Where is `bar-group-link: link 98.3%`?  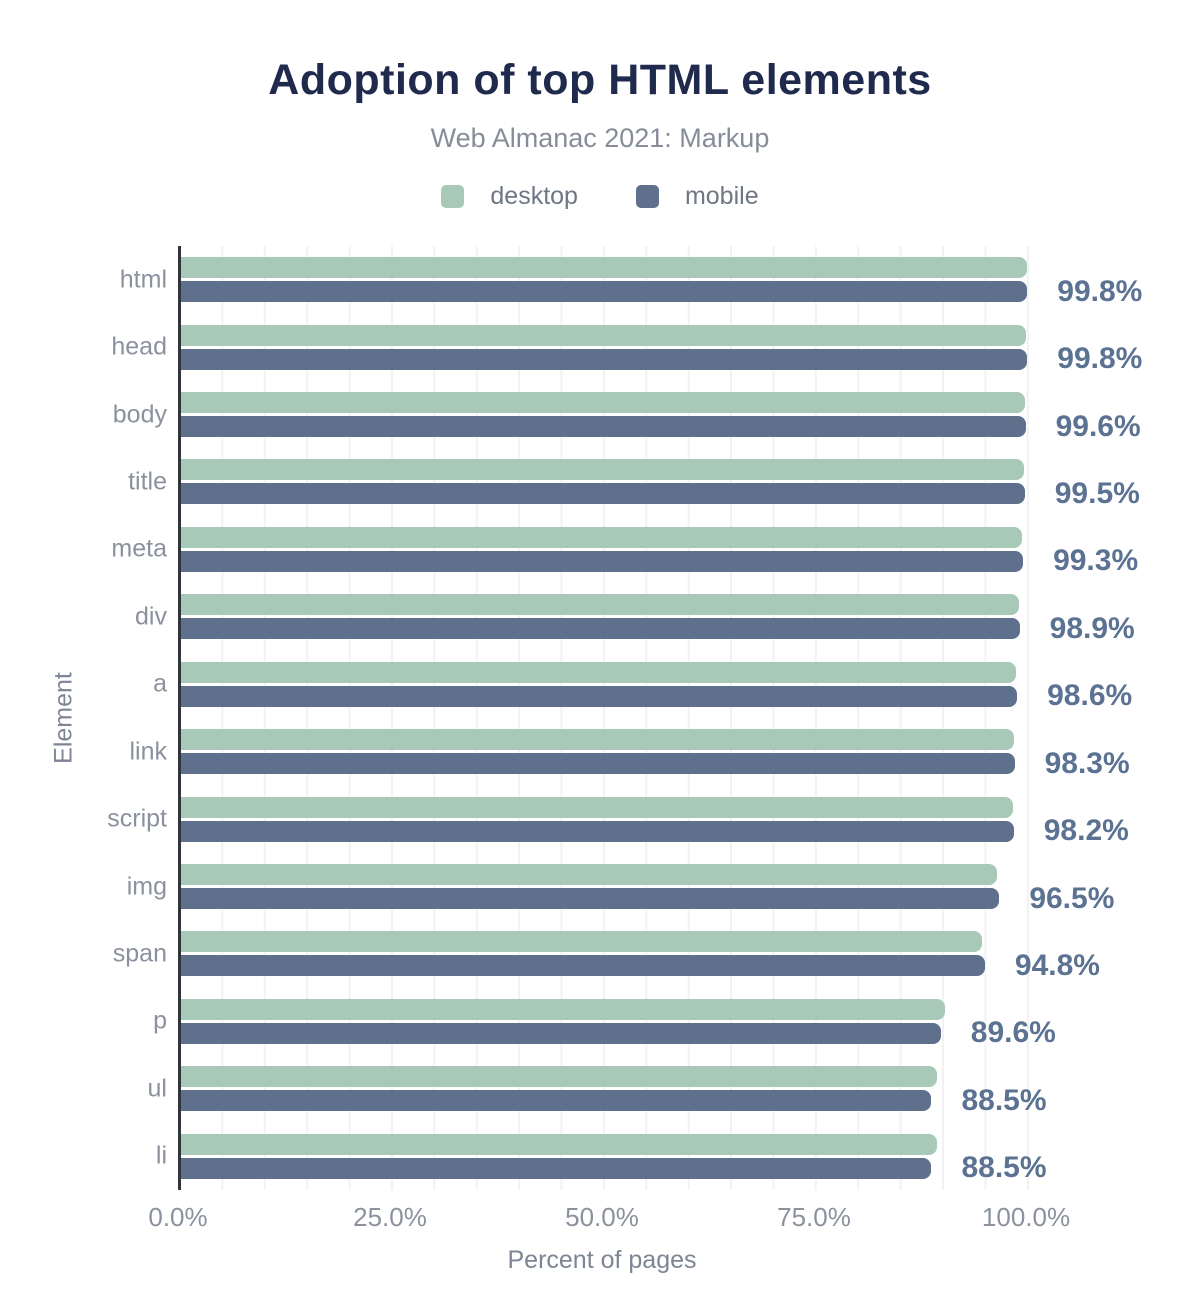 bar-group-link: link 98.3% is located at coordinates (629, 751).